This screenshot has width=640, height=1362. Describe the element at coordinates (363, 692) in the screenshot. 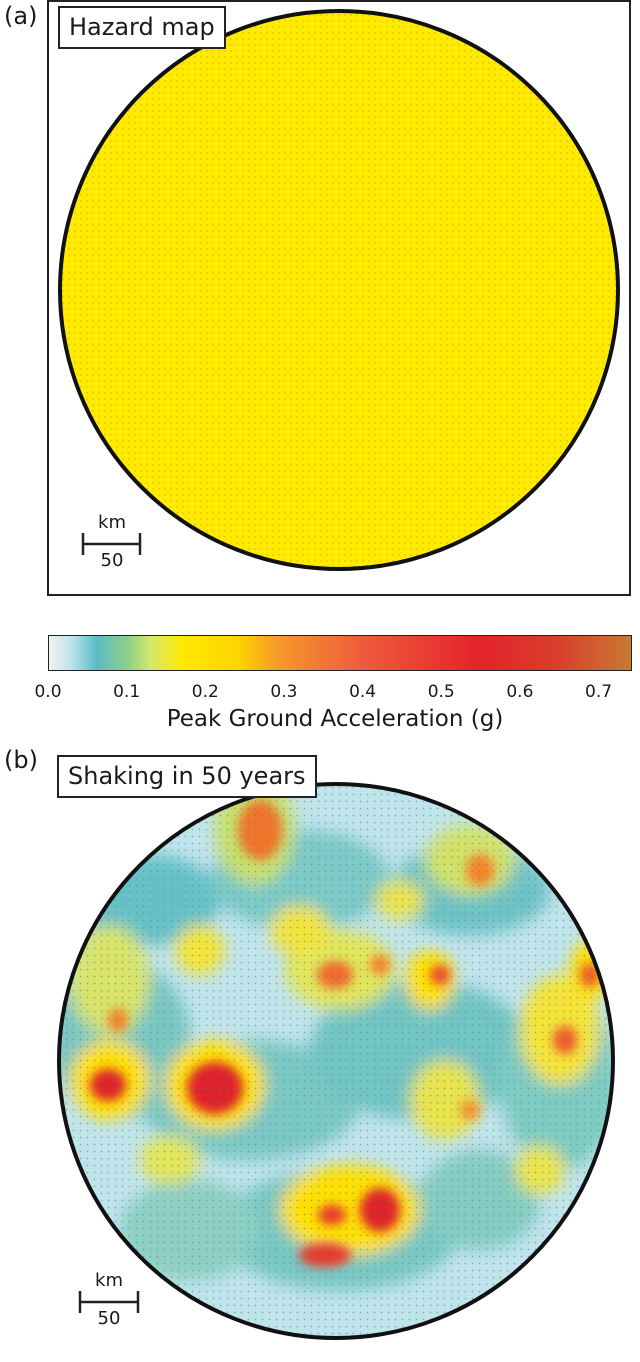

I see `colorbar-tick-label: 0.4` at that location.